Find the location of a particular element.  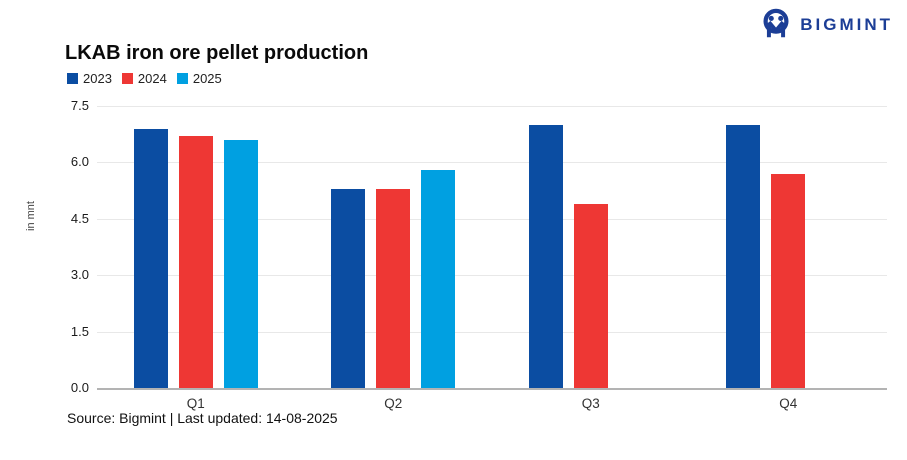

bar-2024-q3 is located at coordinates (590, 295).